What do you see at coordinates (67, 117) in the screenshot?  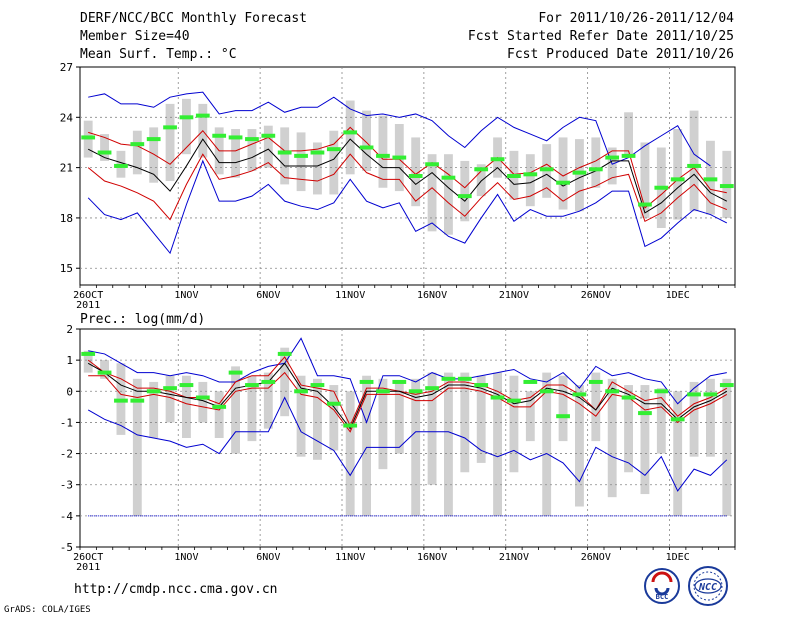 I see `y-tick-label: 24` at bounding box center [67, 117].